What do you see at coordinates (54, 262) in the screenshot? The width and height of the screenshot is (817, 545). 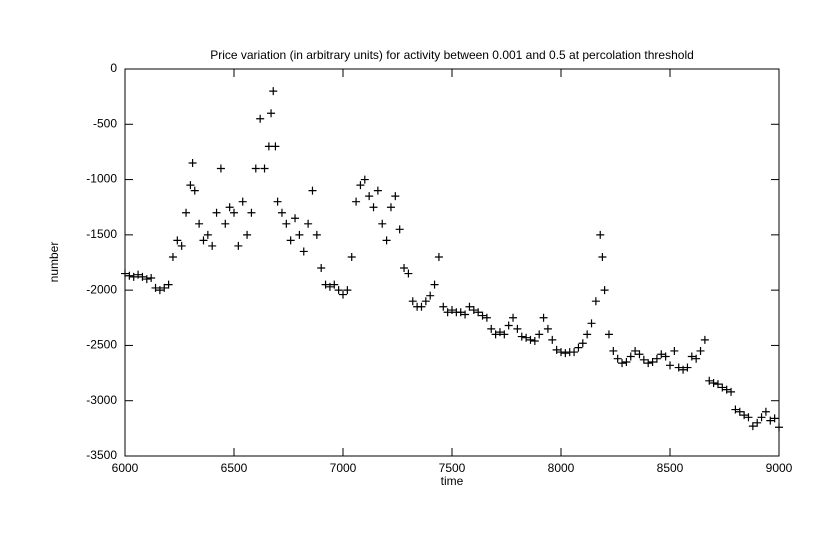 I see `y-axis-title: number` at bounding box center [54, 262].